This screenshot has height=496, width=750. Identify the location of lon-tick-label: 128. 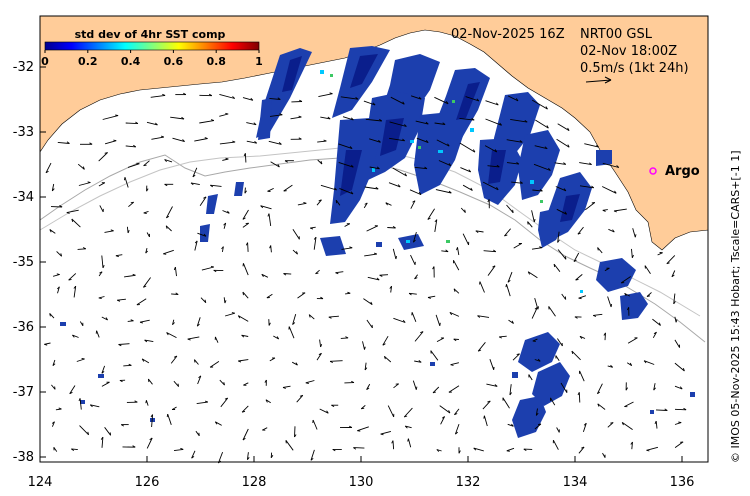
(254, 482).